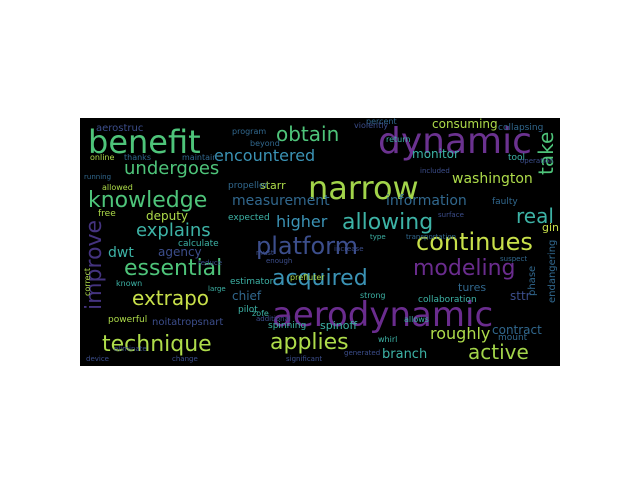 The width and height of the screenshot is (640, 480). Describe the element at coordinates (248, 310) in the screenshot. I see `word: pilot` at that location.